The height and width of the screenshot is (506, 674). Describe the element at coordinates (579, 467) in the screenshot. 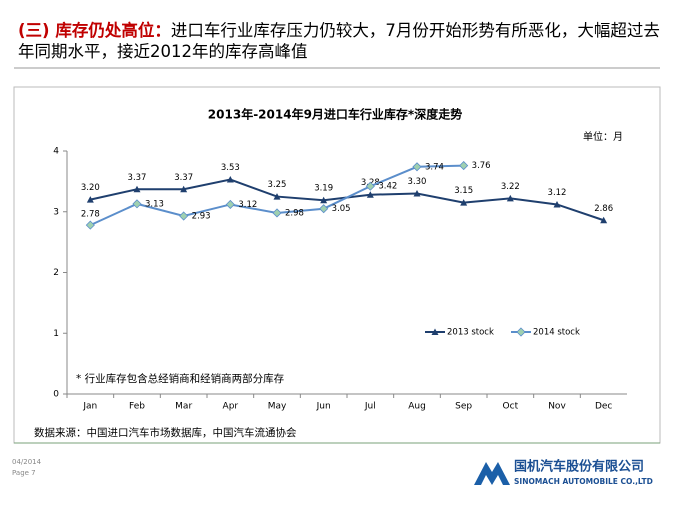

I see `company-name: 国机汽车股份有限公司` at that location.